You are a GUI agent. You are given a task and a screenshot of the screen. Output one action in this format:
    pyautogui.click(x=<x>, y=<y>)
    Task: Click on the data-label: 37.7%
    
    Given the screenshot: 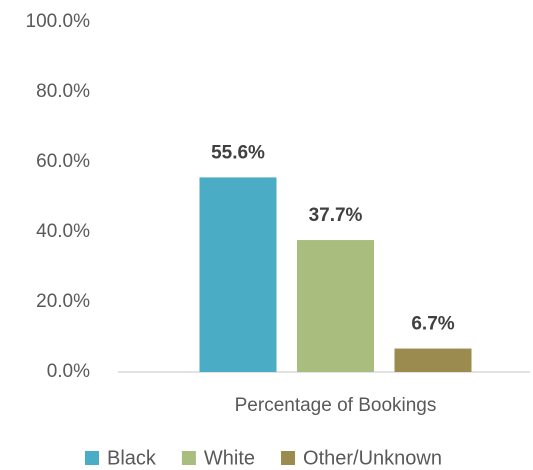 What is the action you would take?
    pyautogui.click(x=336, y=215)
    